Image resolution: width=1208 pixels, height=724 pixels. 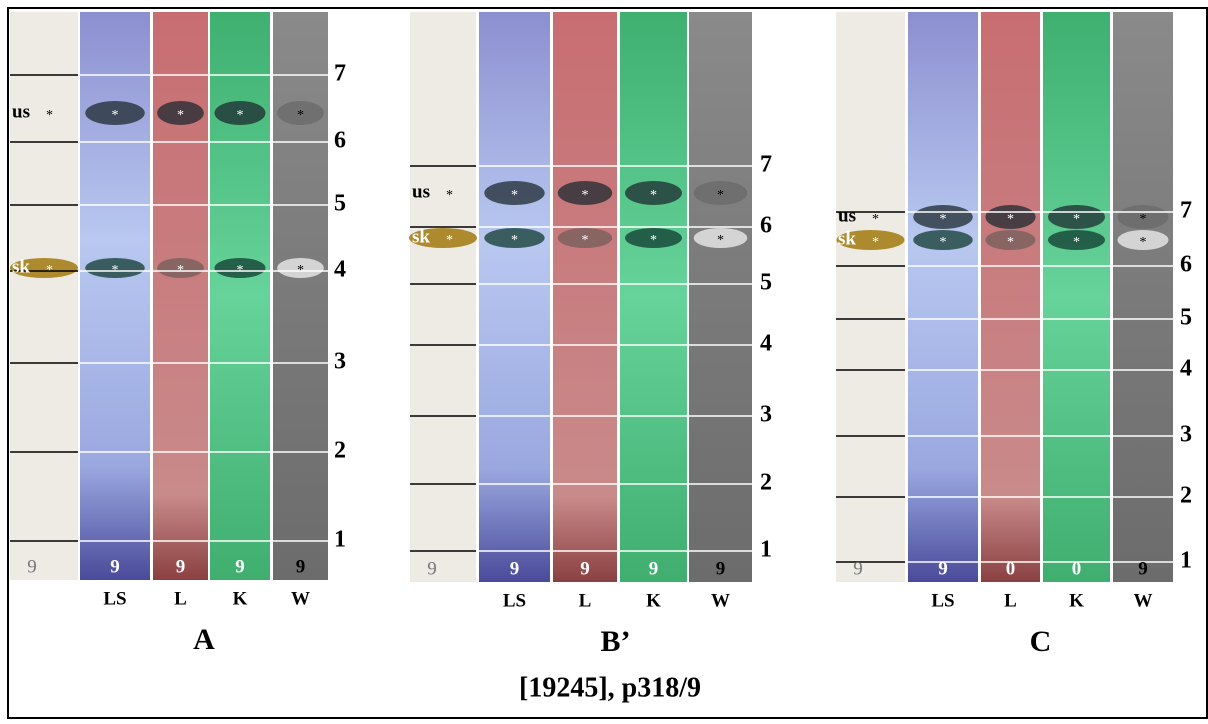 I want to click on panel-label: C, so click(x=1041, y=641).